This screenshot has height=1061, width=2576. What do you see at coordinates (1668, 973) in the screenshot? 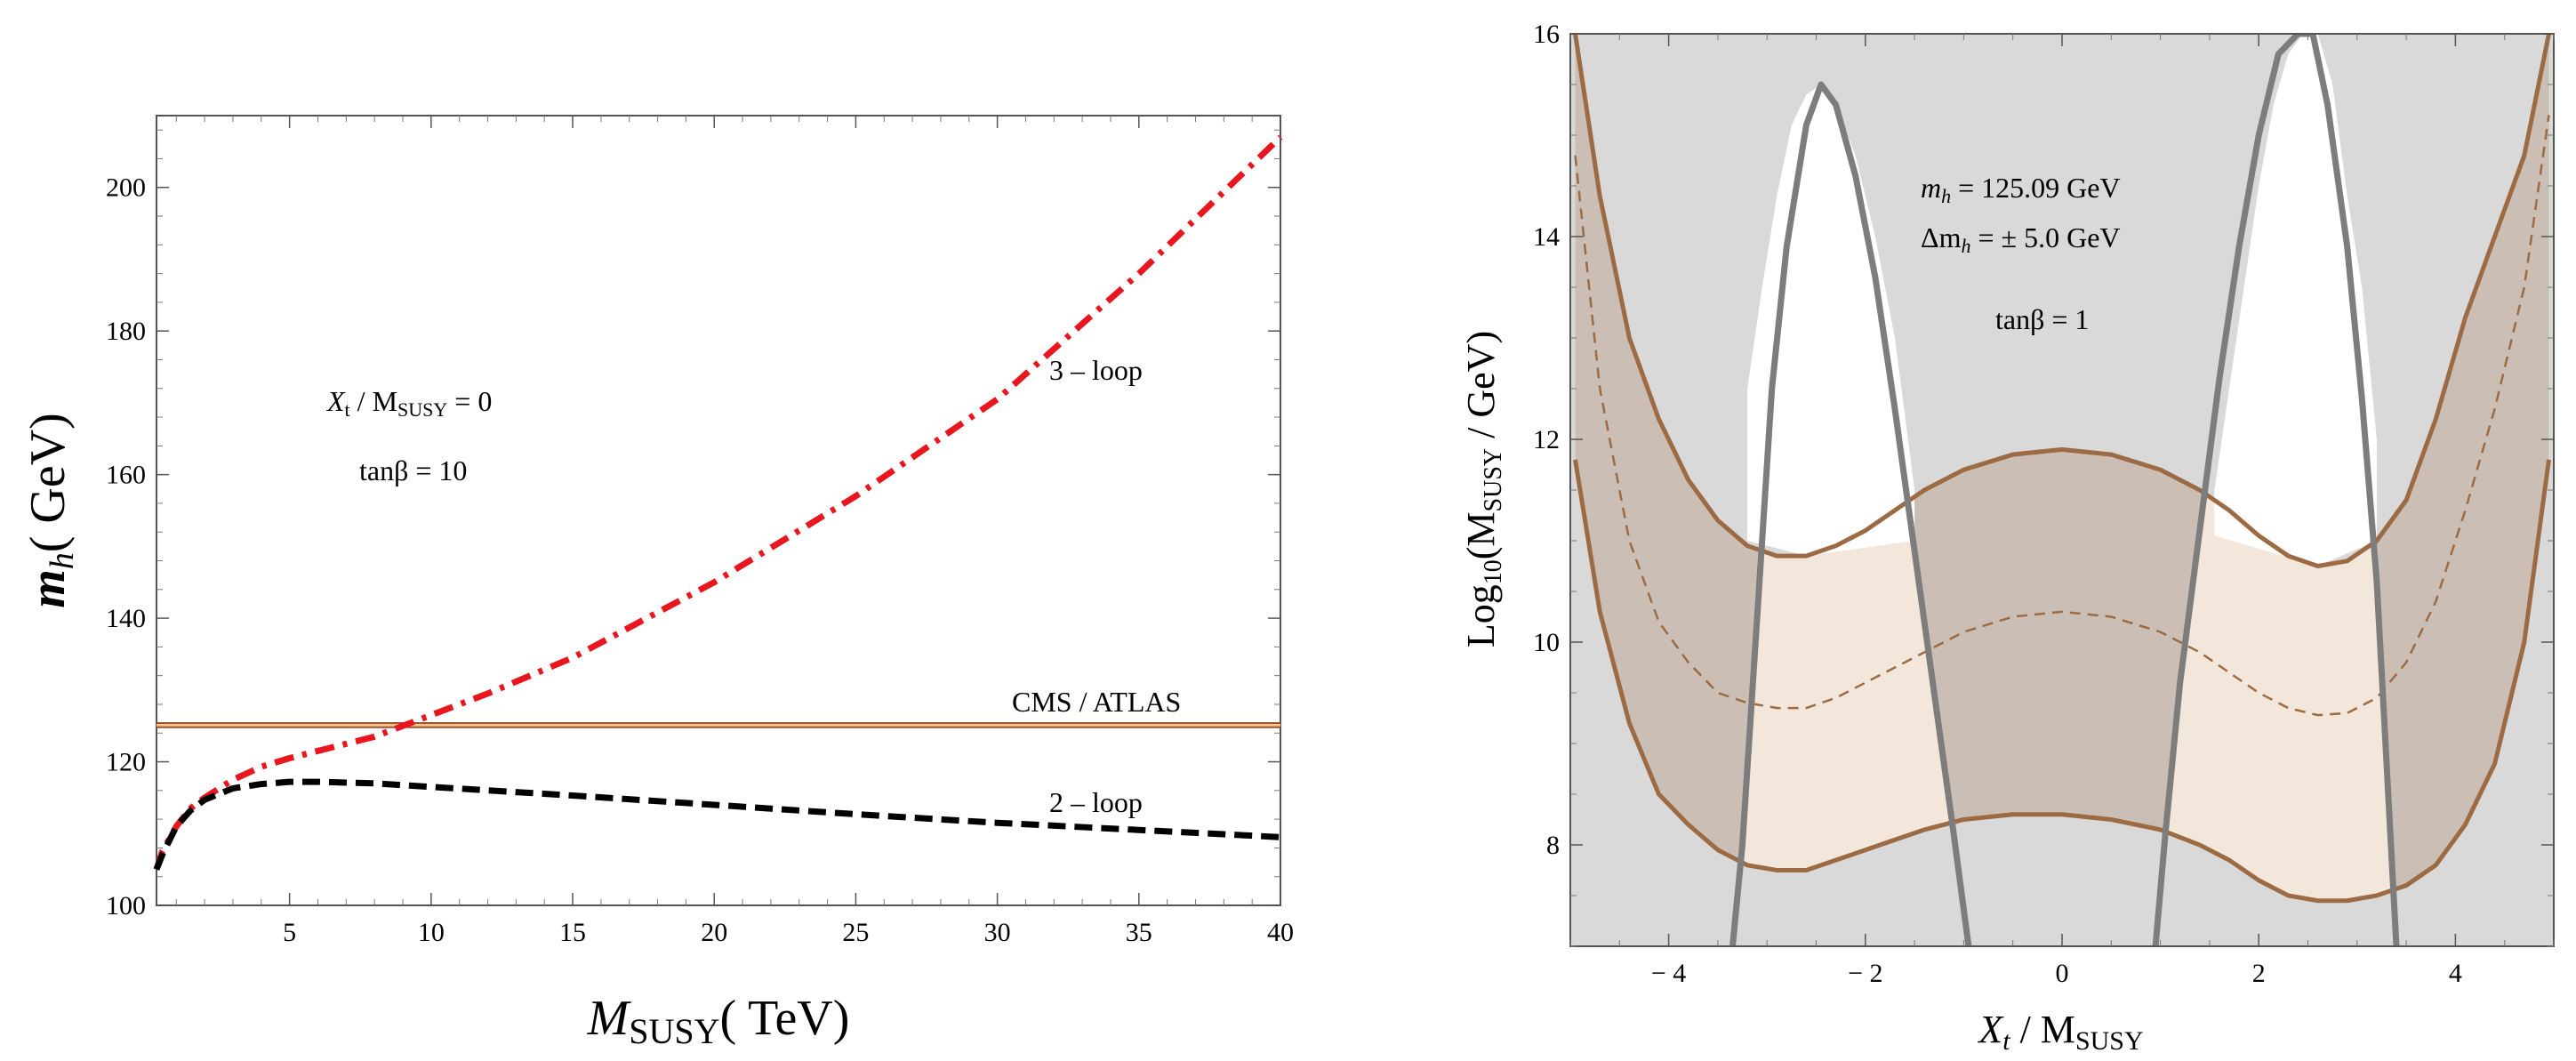
I see `right-x-tick-label: − 4` at bounding box center [1668, 973].